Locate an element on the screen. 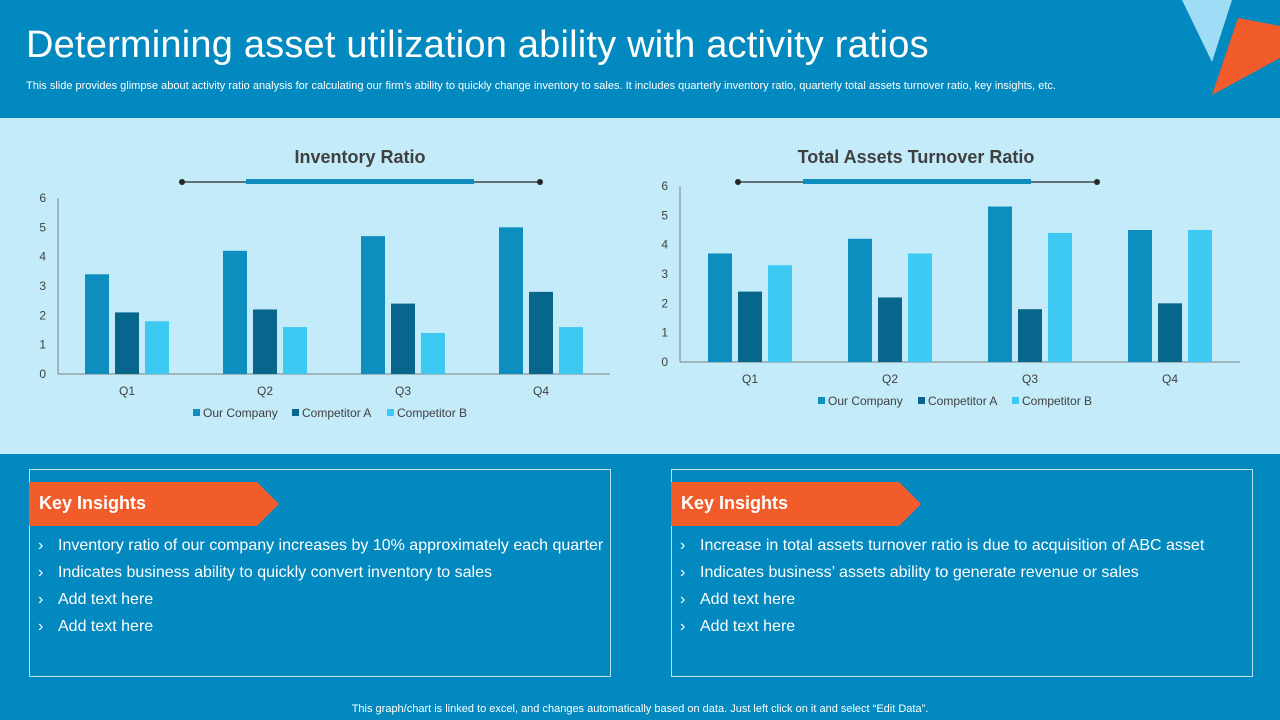 The height and width of the screenshot is (720, 1280). deco-orange-triangle is located at coordinates (1246, 56).